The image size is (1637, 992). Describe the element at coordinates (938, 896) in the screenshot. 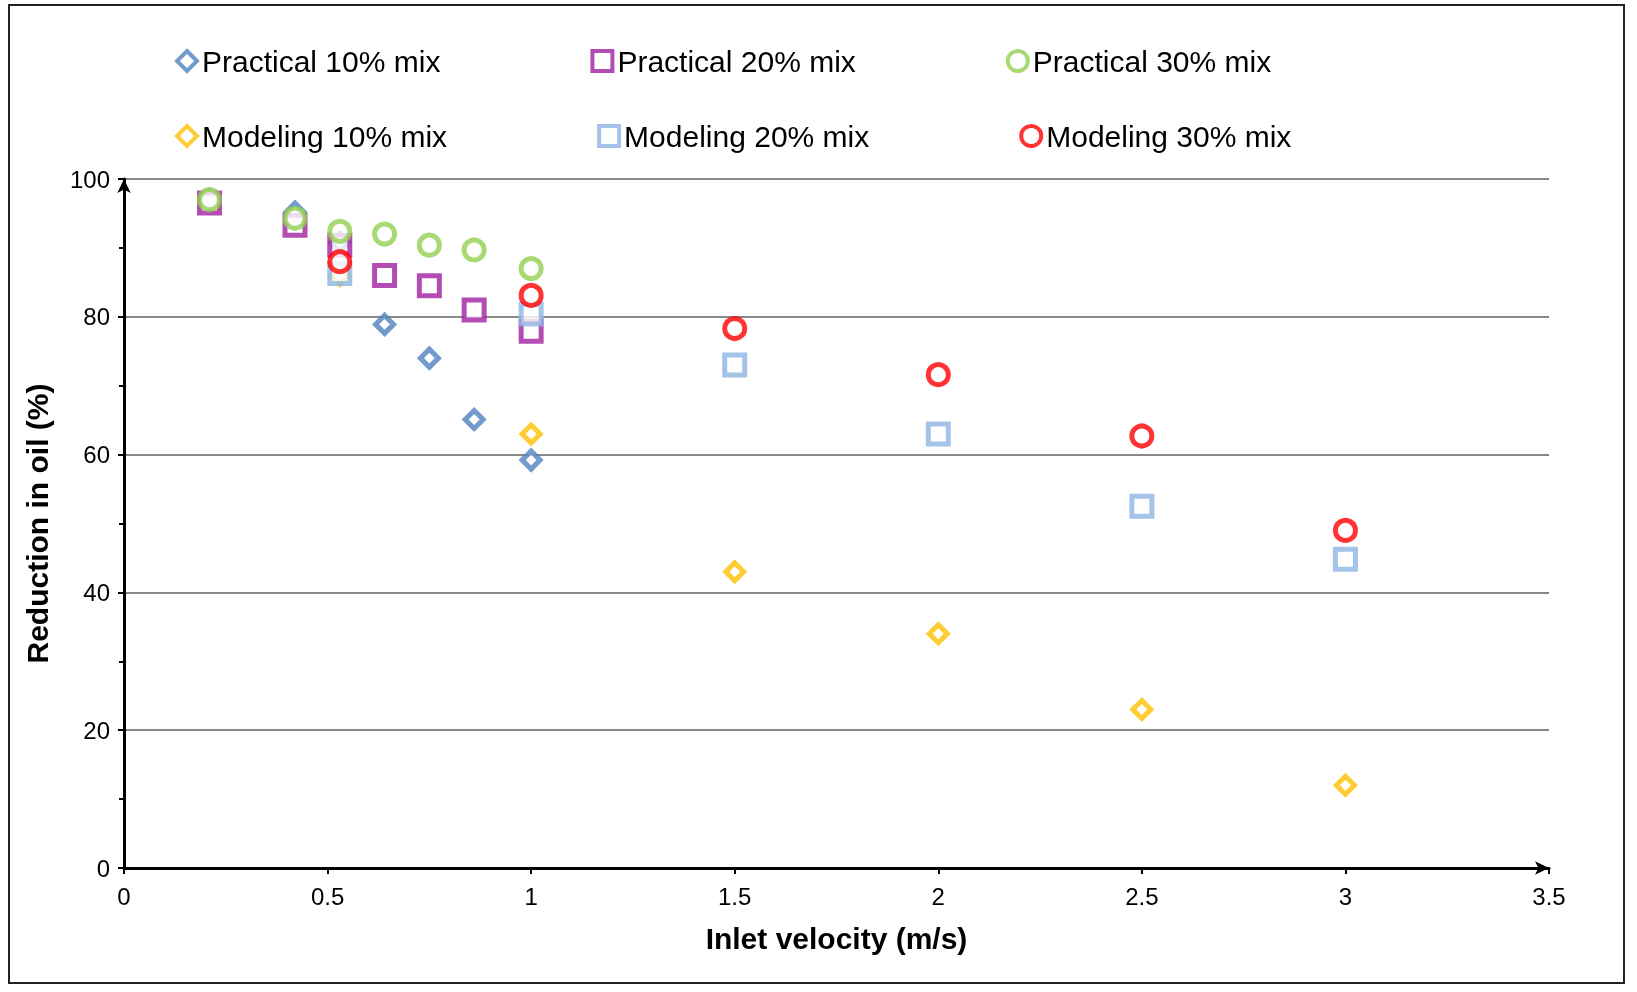

I see `x-tick-label: 2` at that location.